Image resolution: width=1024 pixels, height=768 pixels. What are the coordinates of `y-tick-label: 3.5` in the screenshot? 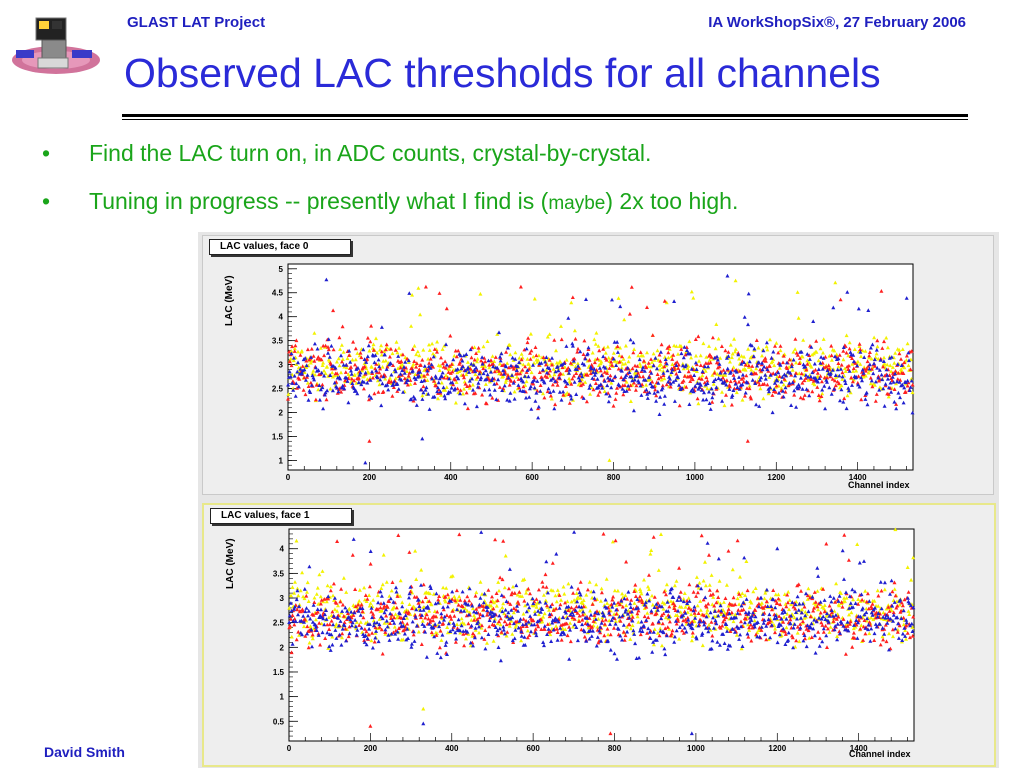 It's located at (279, 573).